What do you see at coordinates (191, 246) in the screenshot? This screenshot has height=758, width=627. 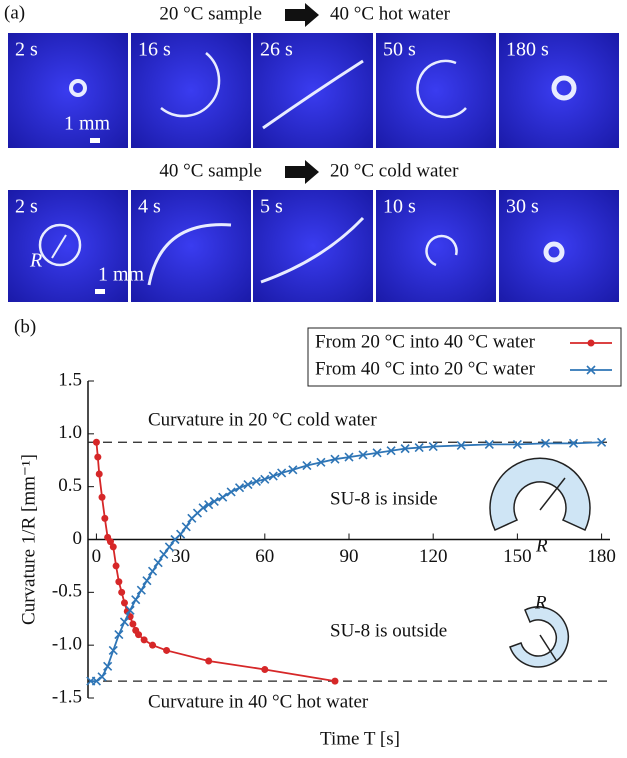 I see `frame: 4 s` at bounding box center [191, 246].